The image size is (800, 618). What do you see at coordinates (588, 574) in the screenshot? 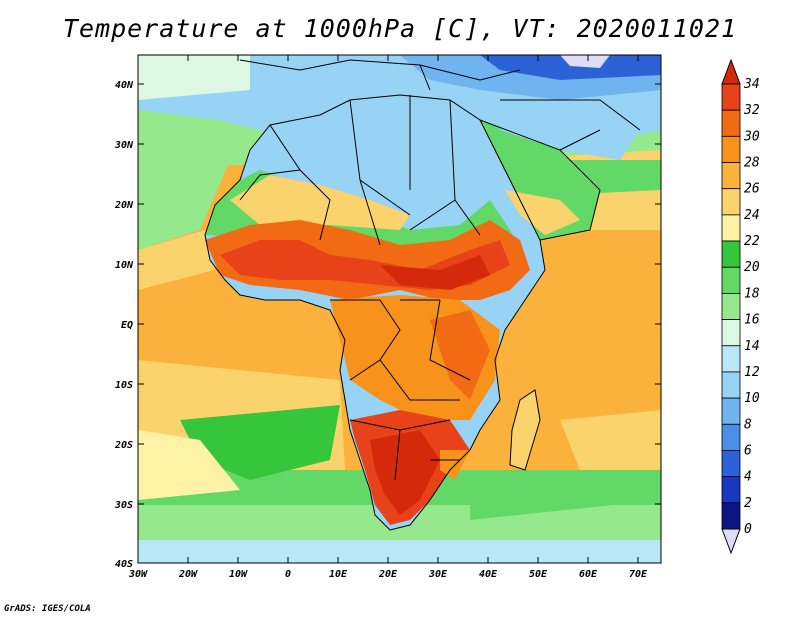
I see `lon-label: 60E` at bounding box center [588, 574].